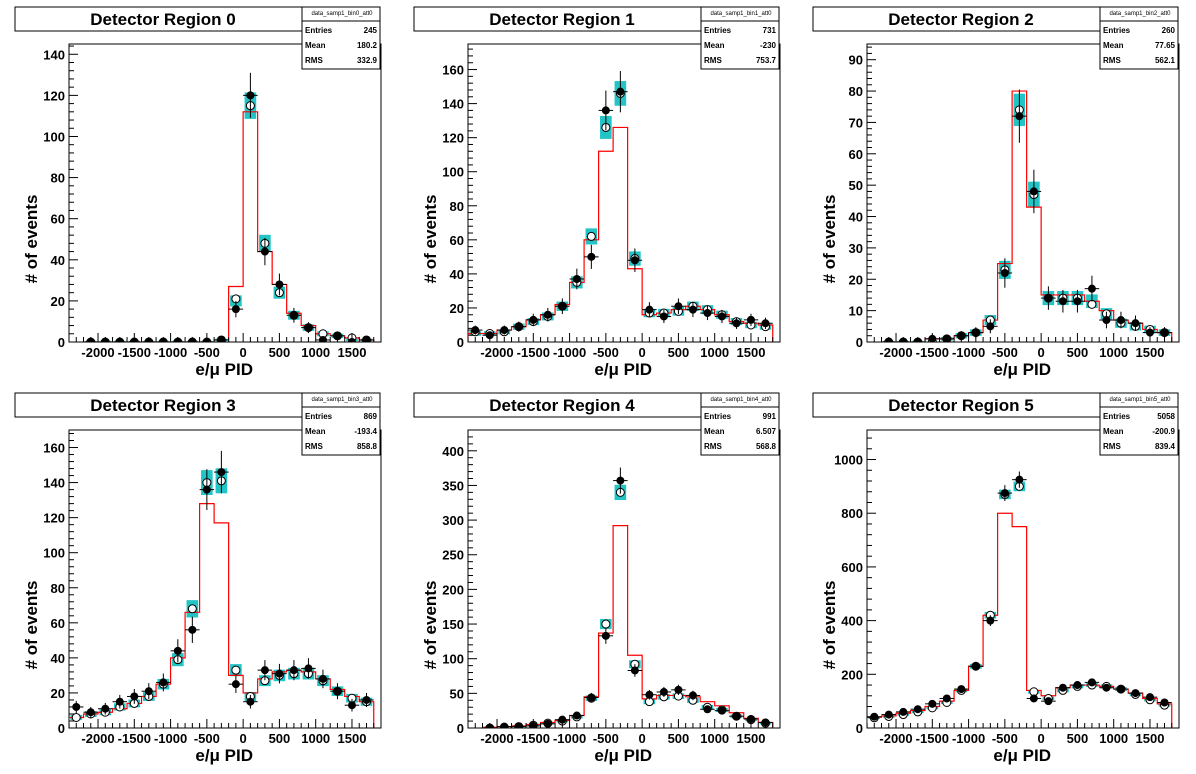 The image size is (1196, 774). Describe the element at coordinates (365, 431) in the screenshot. I see `stats-value: -193.4` at that location.